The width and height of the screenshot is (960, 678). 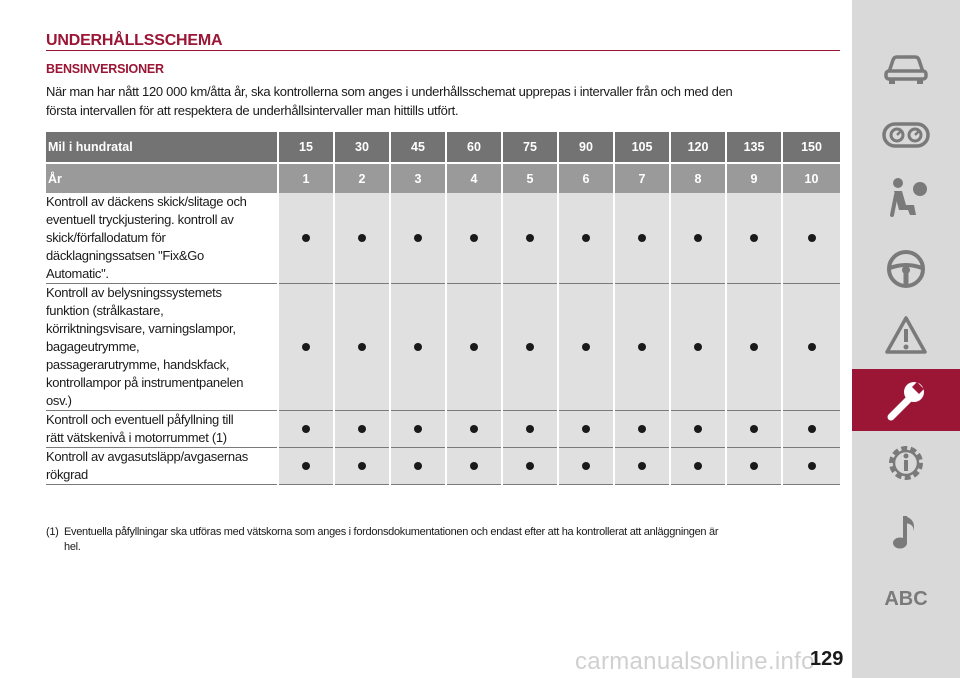 I want to click on sidebar-item-instruments, so click(x=906, y=135).